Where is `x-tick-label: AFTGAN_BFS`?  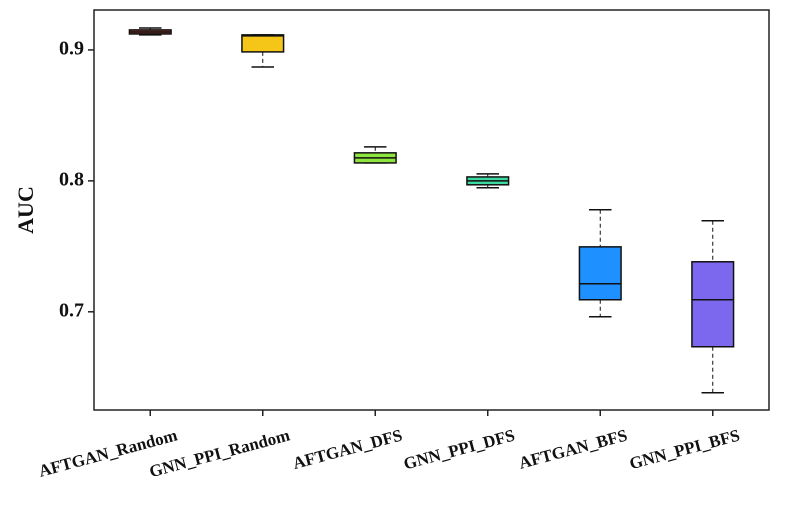 x-tick-label: AFTGAN_BFS is located at coordinates (573, 449).